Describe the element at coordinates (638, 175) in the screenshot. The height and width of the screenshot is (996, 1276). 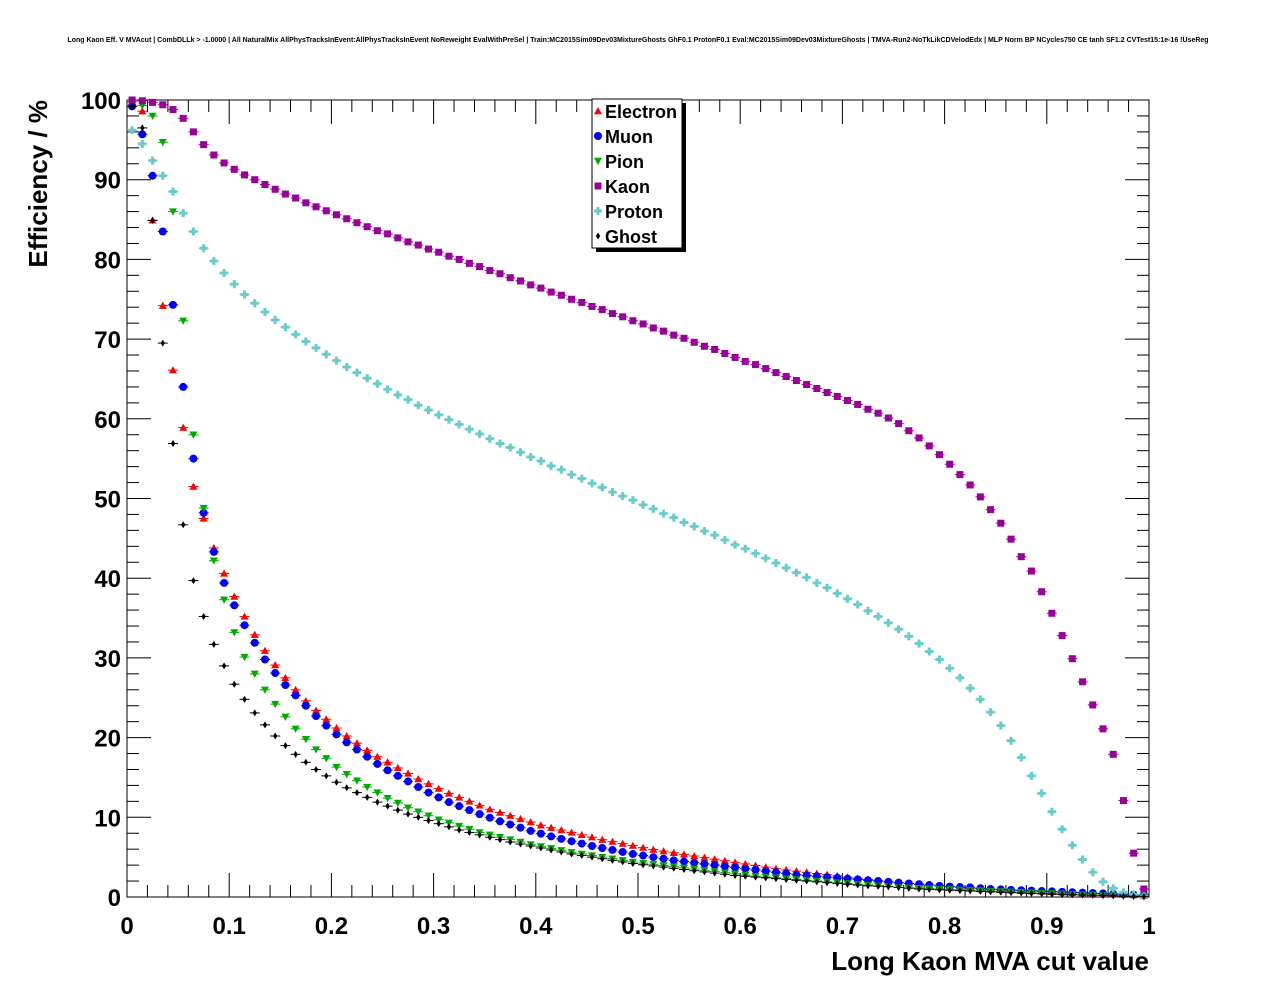
I see `legend: Electron Muon Pion Kaon Proton Ghost` at that location.